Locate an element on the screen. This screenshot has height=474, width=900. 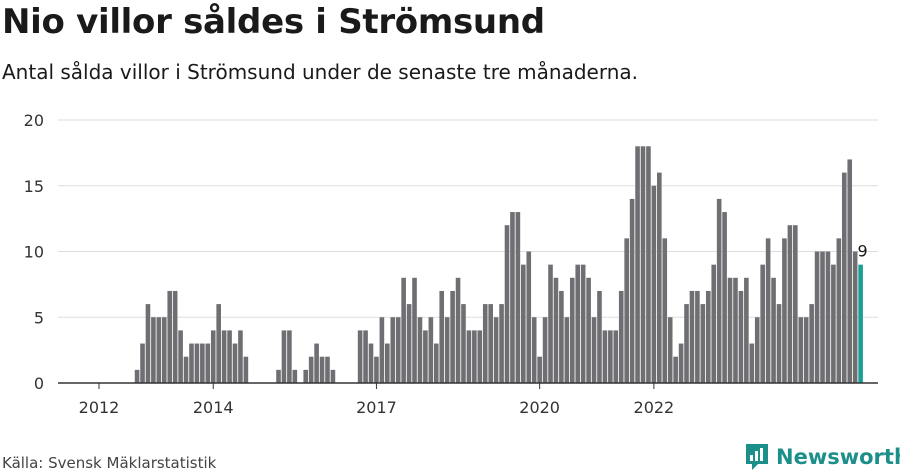
brand-logo: Newsworthy is located at coordinates (822, 457).